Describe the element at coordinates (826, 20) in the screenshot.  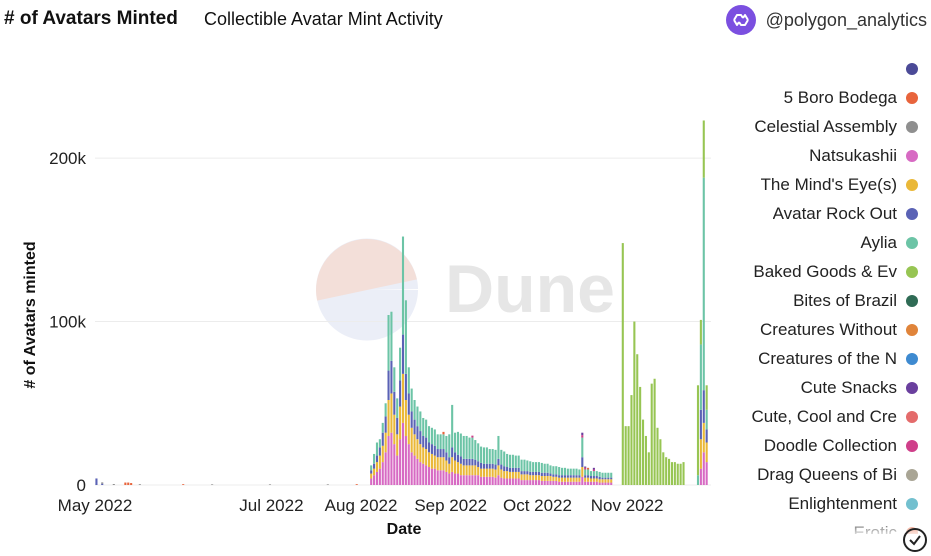
I see `author-badge: @polygon_analytics` at that location.